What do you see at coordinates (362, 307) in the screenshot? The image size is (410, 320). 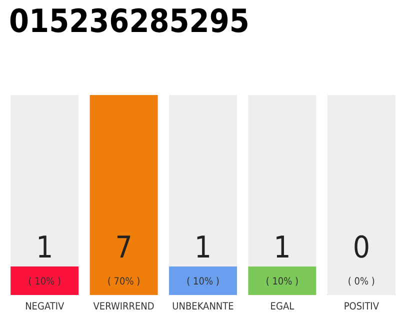 I see `x-tick-label: POSITIV` at bounding box center [362, 307].